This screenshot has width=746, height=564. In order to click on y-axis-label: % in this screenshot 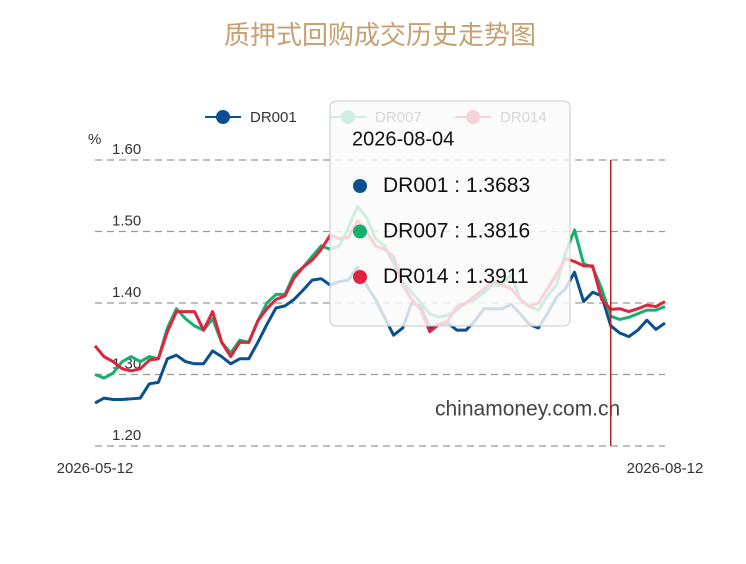, I will do `click(94, 139)`.